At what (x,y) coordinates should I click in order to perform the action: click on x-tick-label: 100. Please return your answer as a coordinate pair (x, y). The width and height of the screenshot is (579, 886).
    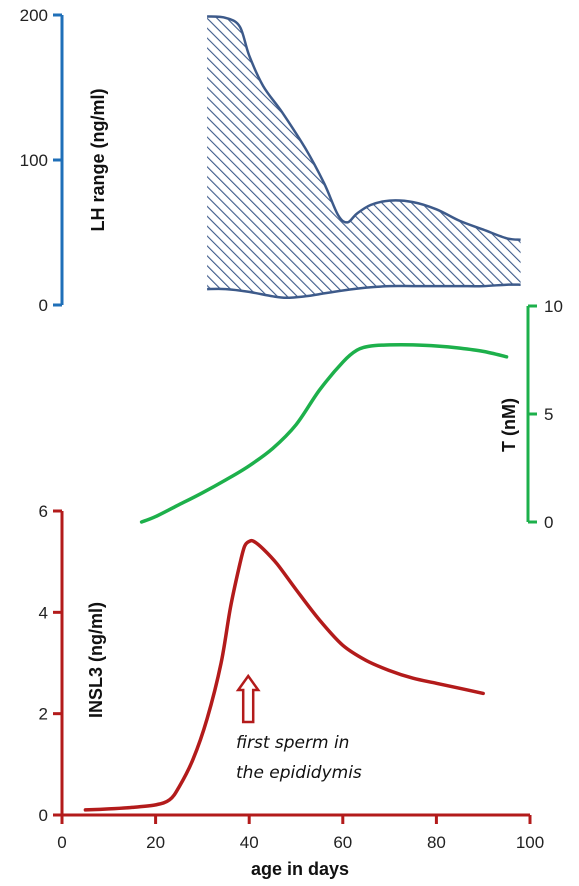
    Looking at the image, I should click on (530, 842).